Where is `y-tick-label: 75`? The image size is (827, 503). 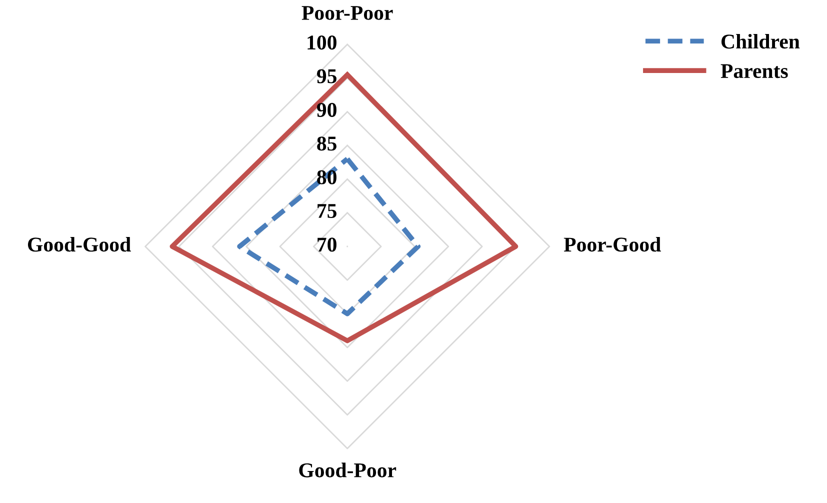 y-tick-label: 75 is located at coordinates (327, 211).